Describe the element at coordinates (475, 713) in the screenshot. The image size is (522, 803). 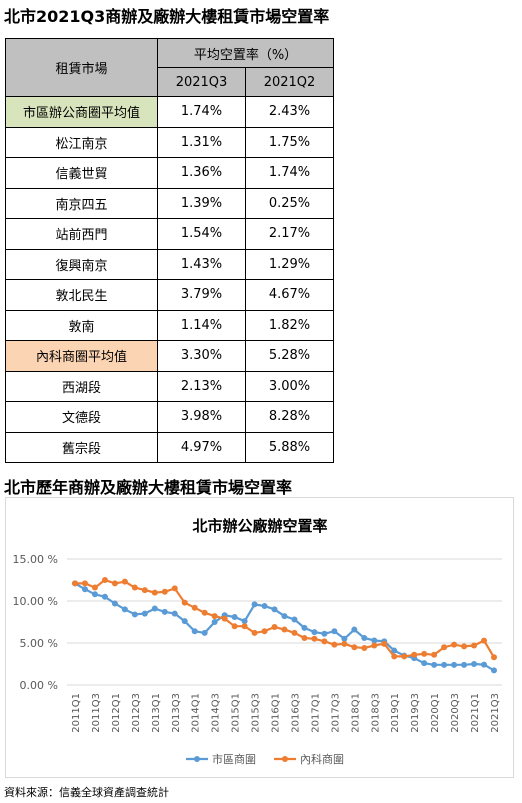
I see `x-tick-label: 2021Q1` at that location.